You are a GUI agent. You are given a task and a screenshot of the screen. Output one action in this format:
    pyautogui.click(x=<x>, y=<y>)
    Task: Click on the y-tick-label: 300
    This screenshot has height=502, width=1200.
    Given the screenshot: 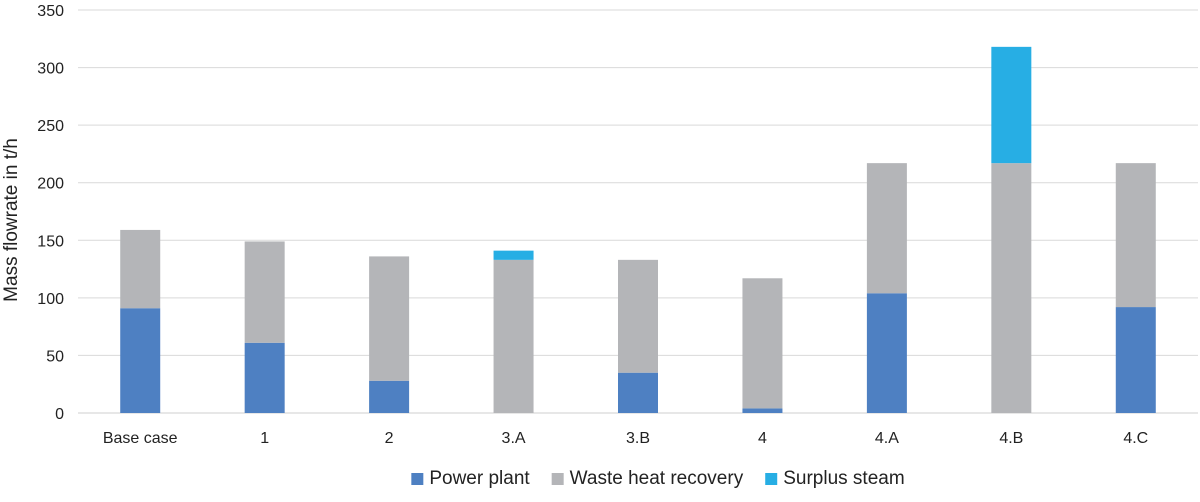 What is the action you would take?
    pyautogui.click(x=50, y=69)
    